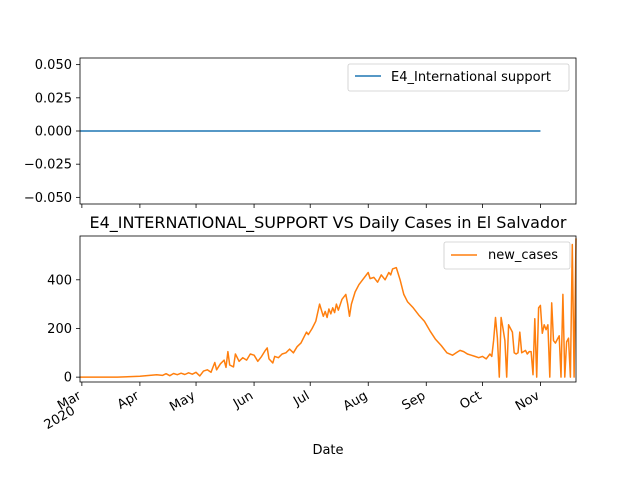  What do you see at coordinates (59, 329) in the screenshot?
I see `bottom-y-tick-label: 200` at bounding box center [59, 329].